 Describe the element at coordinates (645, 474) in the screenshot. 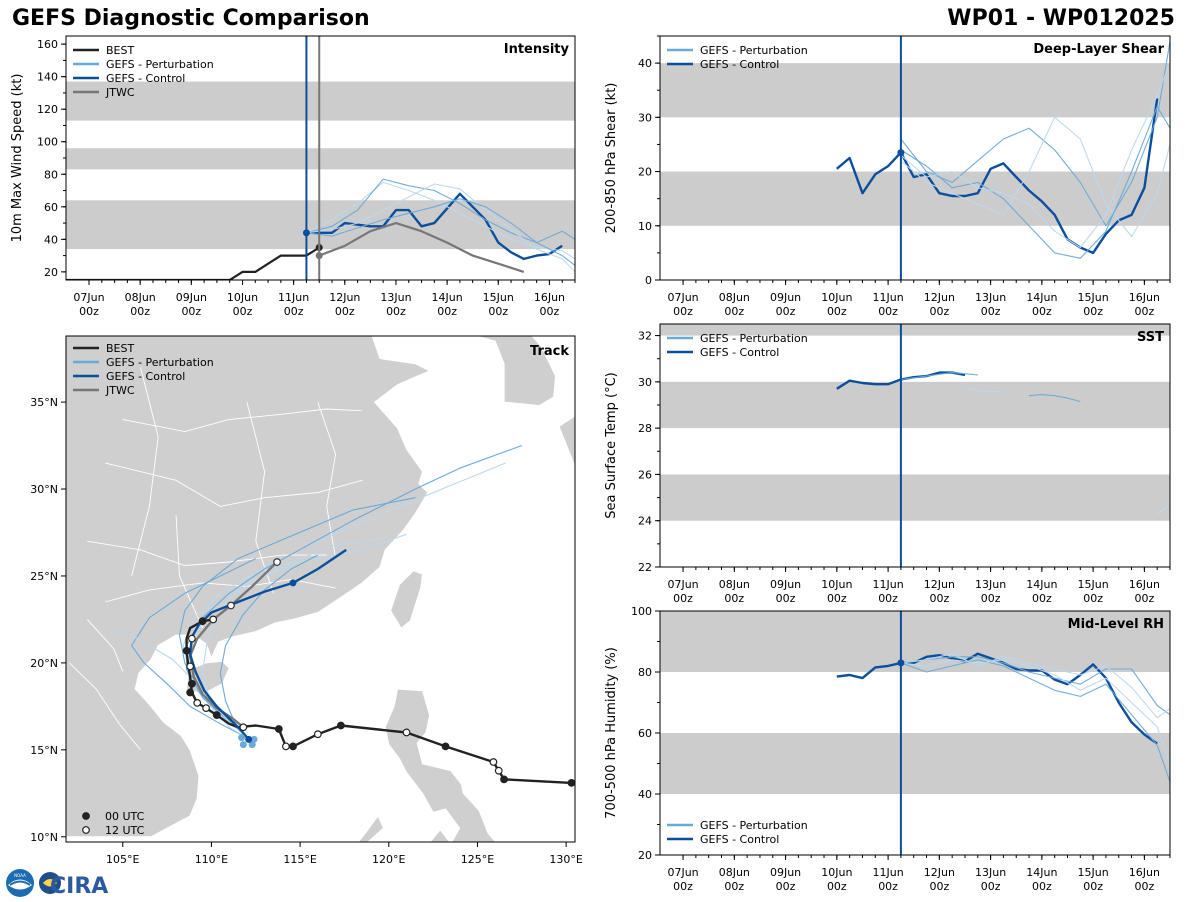

I see `ytick-label-sst-2: 26` at that location.